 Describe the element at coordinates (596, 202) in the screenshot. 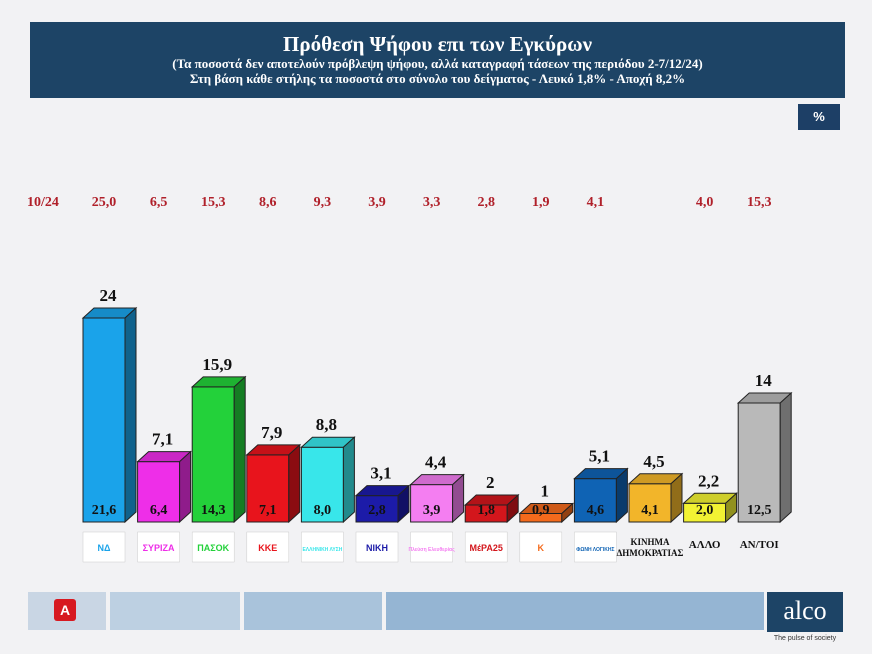

I see `previous-value-label: 4,1` at that location.